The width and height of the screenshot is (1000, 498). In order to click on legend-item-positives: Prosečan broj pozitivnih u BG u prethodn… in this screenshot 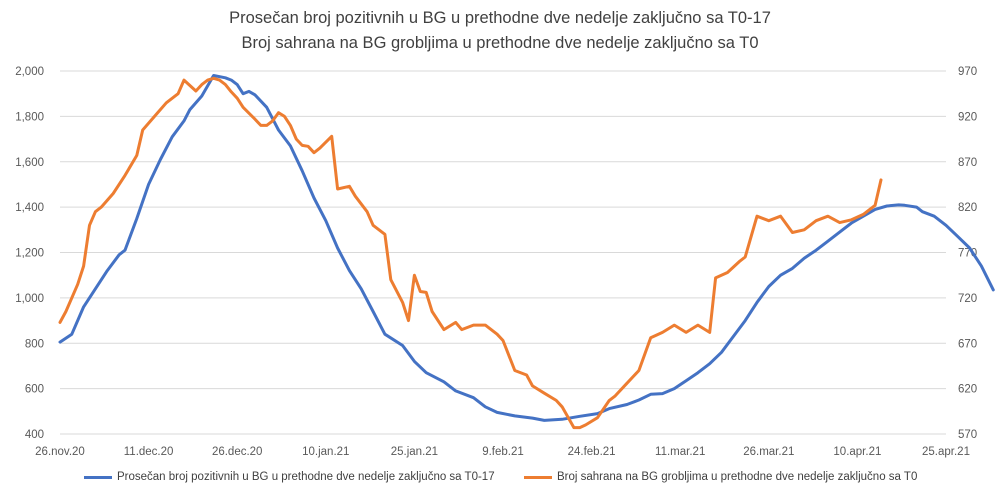, I will do `click(289, 477)`.